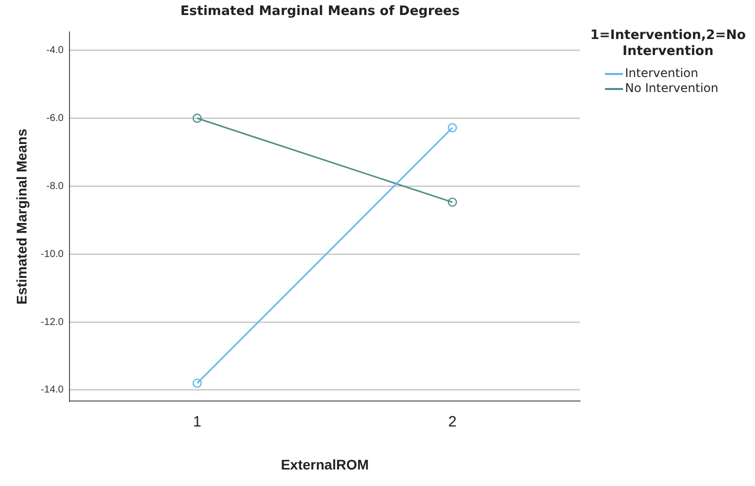 The image size is (755, 486). I want to click on y-tick-label: -14.0, so click(52, 390).